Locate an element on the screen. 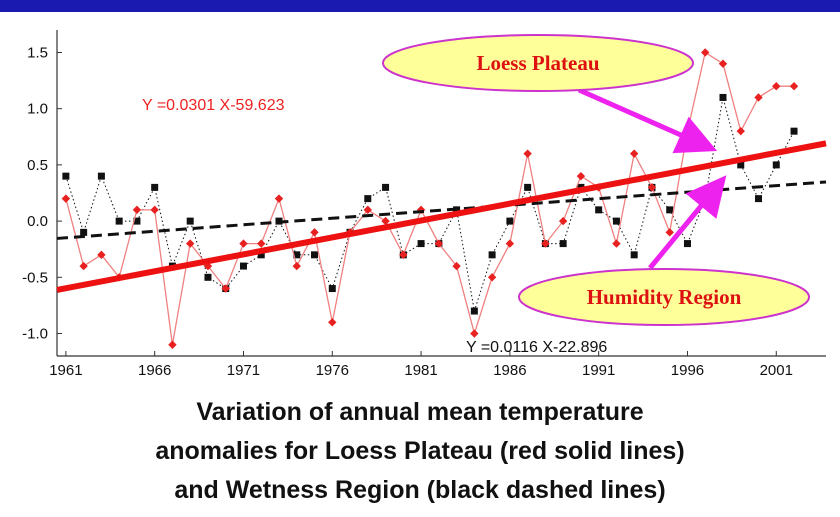 This screenshot has width=840, height=517. x-tick-label: 1976 is located at coordinates (332, 370).